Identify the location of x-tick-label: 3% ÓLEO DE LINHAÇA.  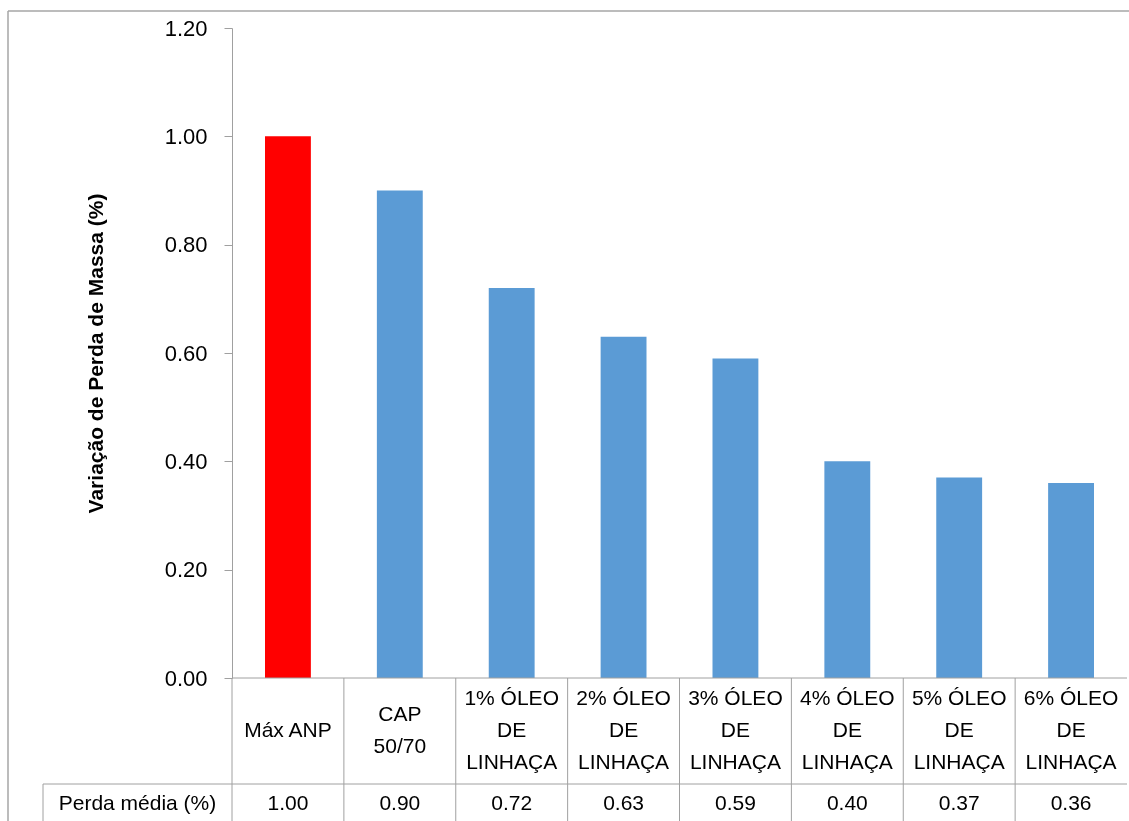
(735, 729).